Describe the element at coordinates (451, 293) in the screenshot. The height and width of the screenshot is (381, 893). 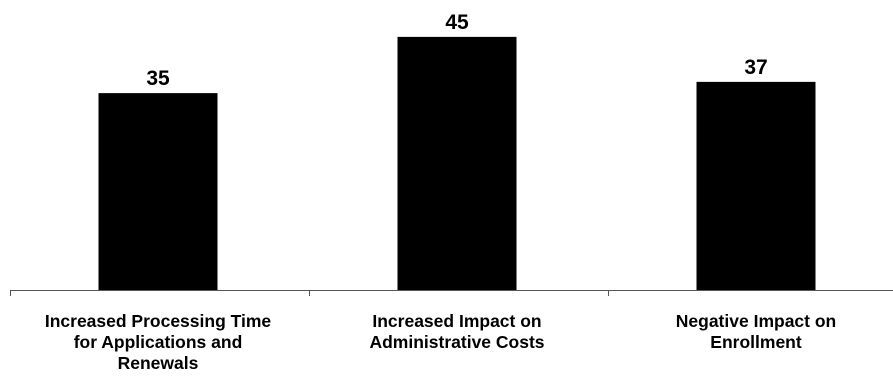
I see `x-axis` at that location.